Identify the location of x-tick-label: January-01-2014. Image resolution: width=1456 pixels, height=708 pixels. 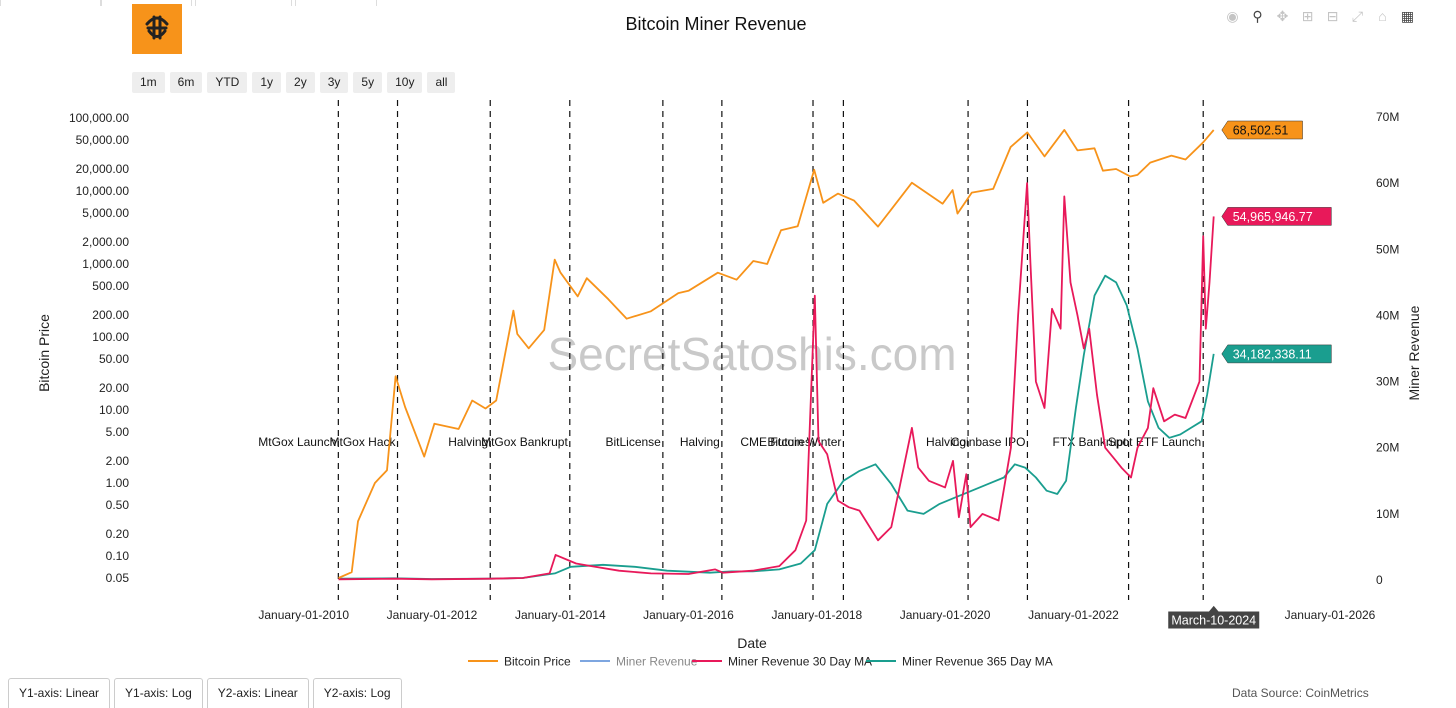
(560, 615).